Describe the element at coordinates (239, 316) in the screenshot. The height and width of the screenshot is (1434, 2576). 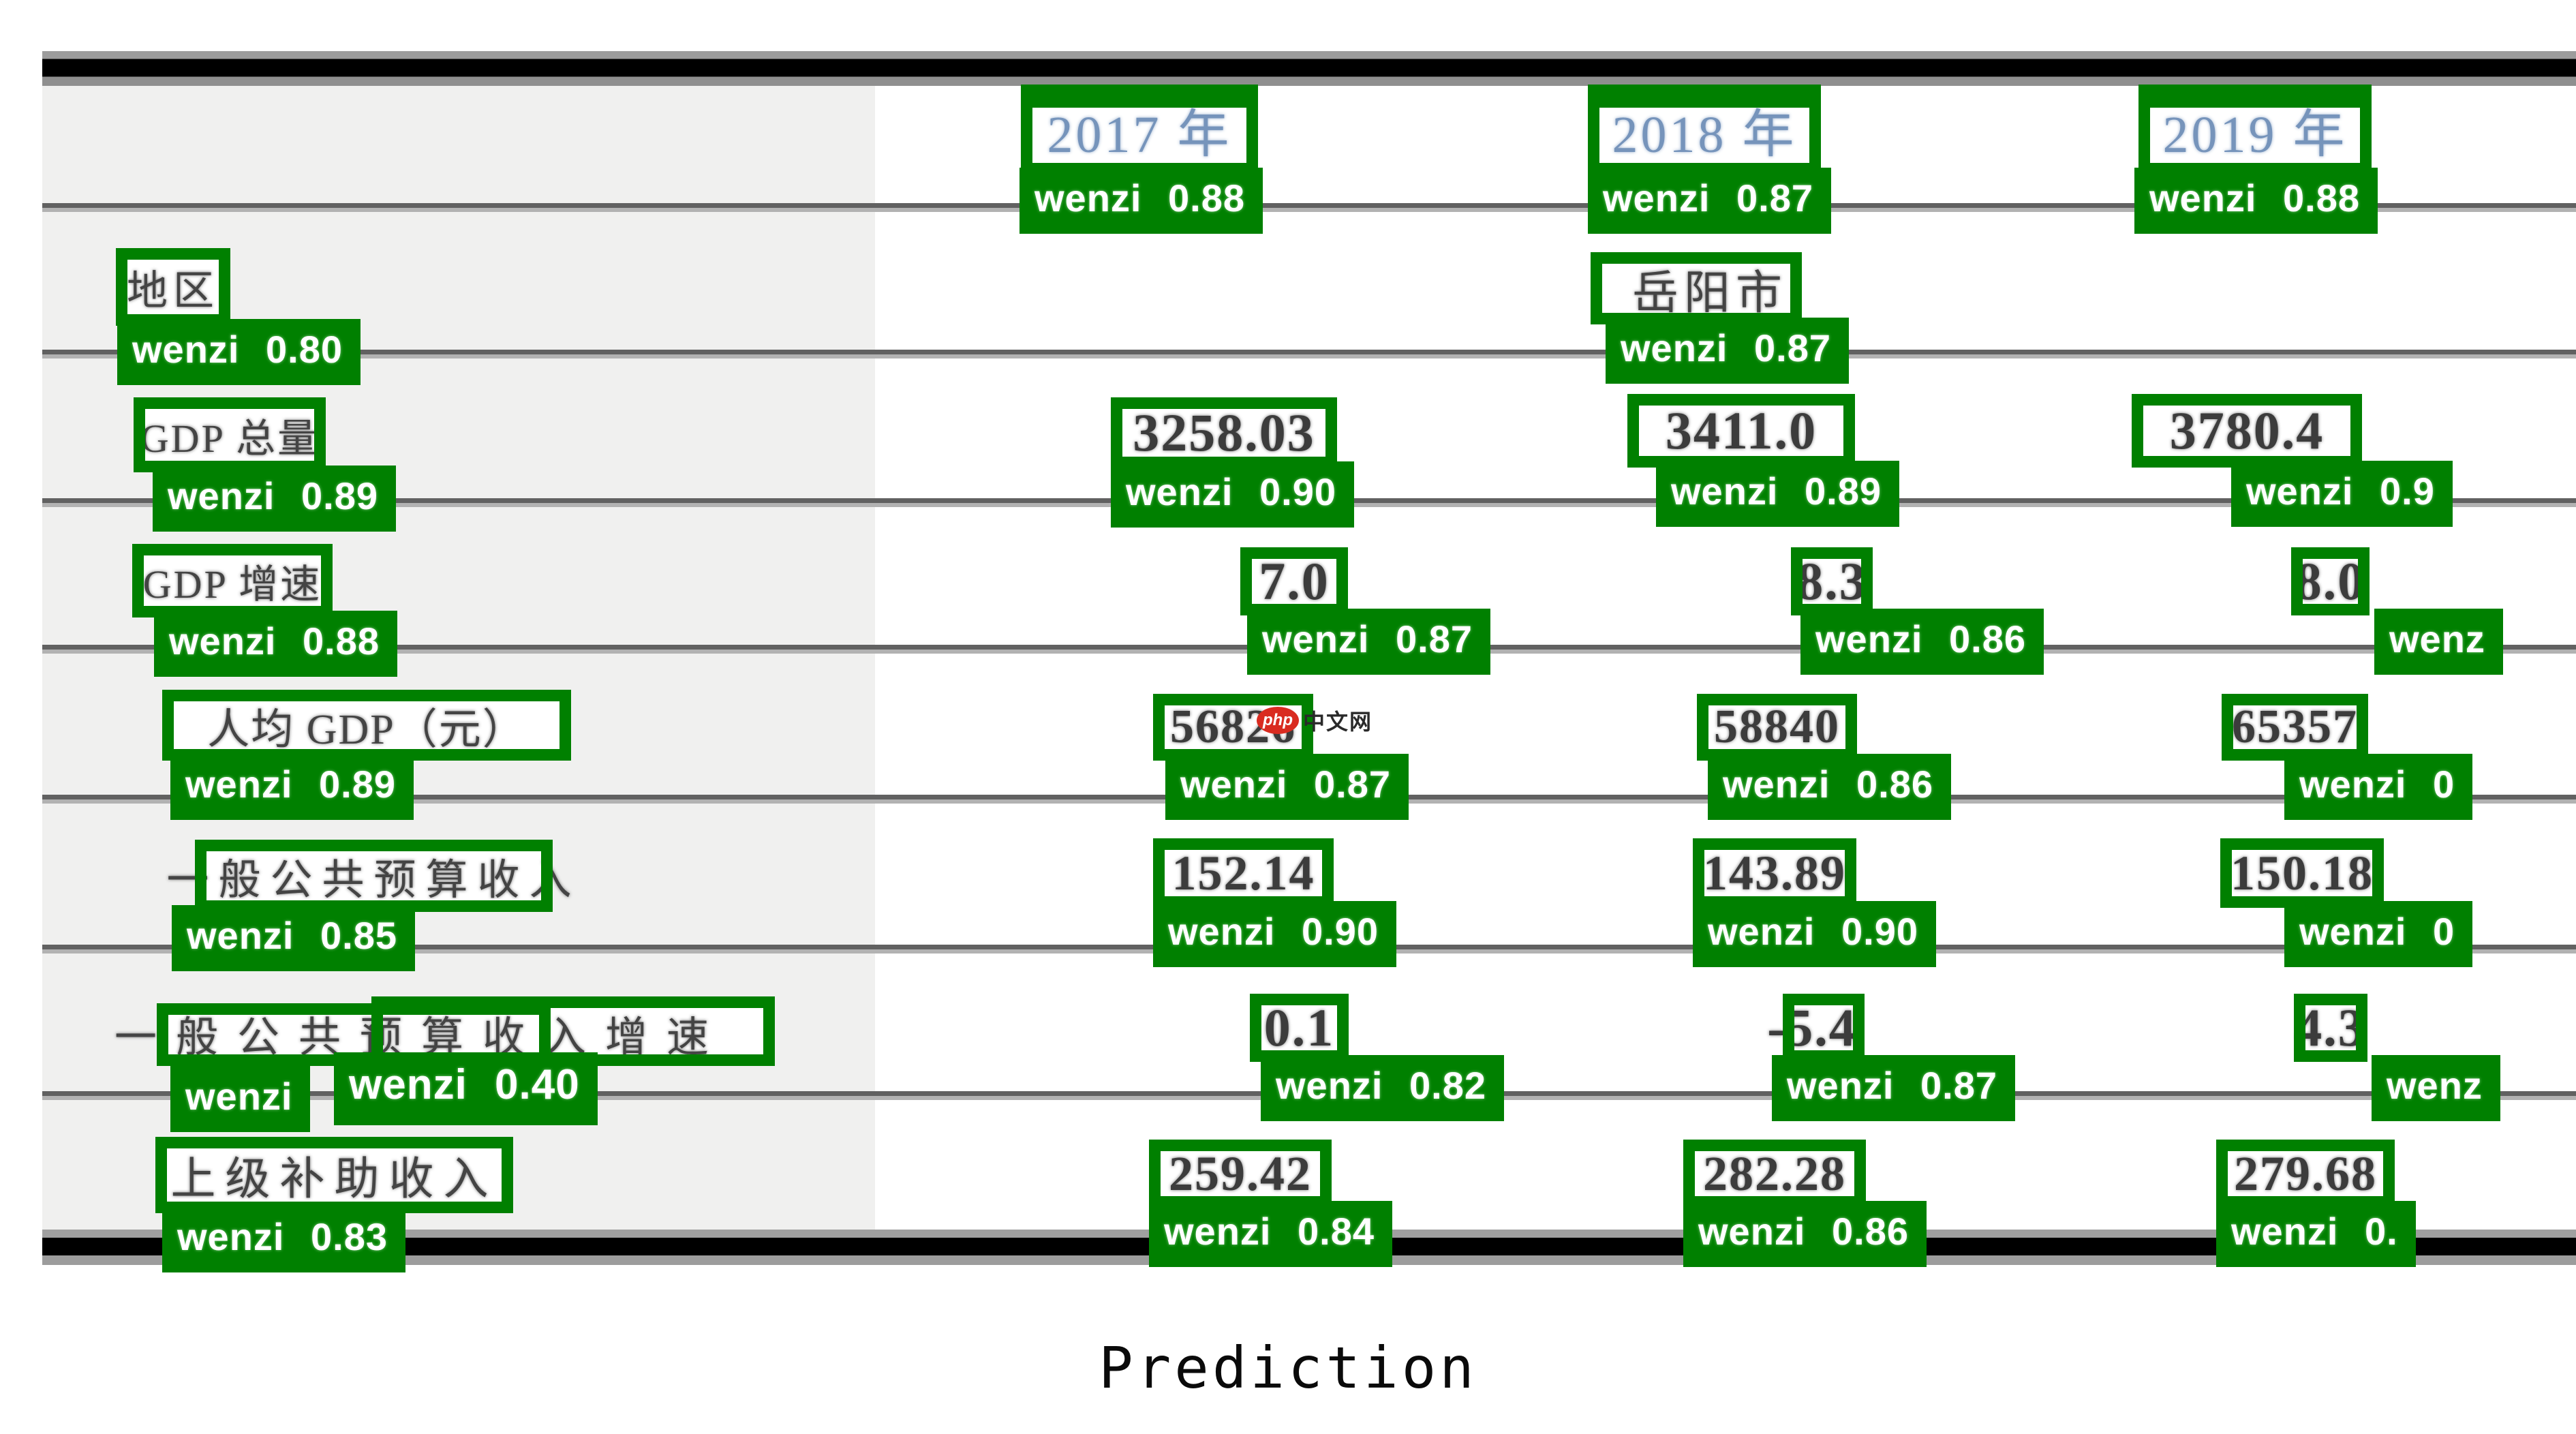
I see `detection-cell-region-label: 地区 wenzi 0.80` at that location.